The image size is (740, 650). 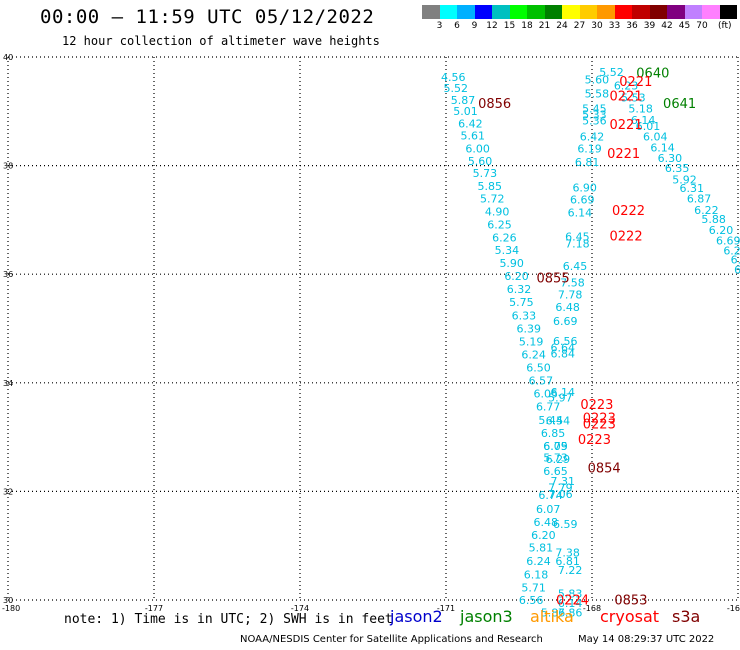 I want to click on y-tick-label: 32, so click(x=8, y=491).